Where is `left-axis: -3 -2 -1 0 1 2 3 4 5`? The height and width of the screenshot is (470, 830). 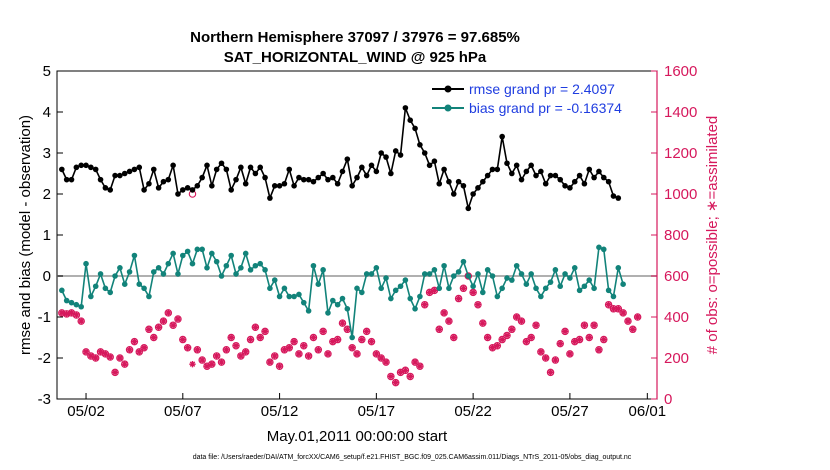 left-axis: -3 -2 -1 0 1 2 3 4 5 is located at coordinates (50, 235).